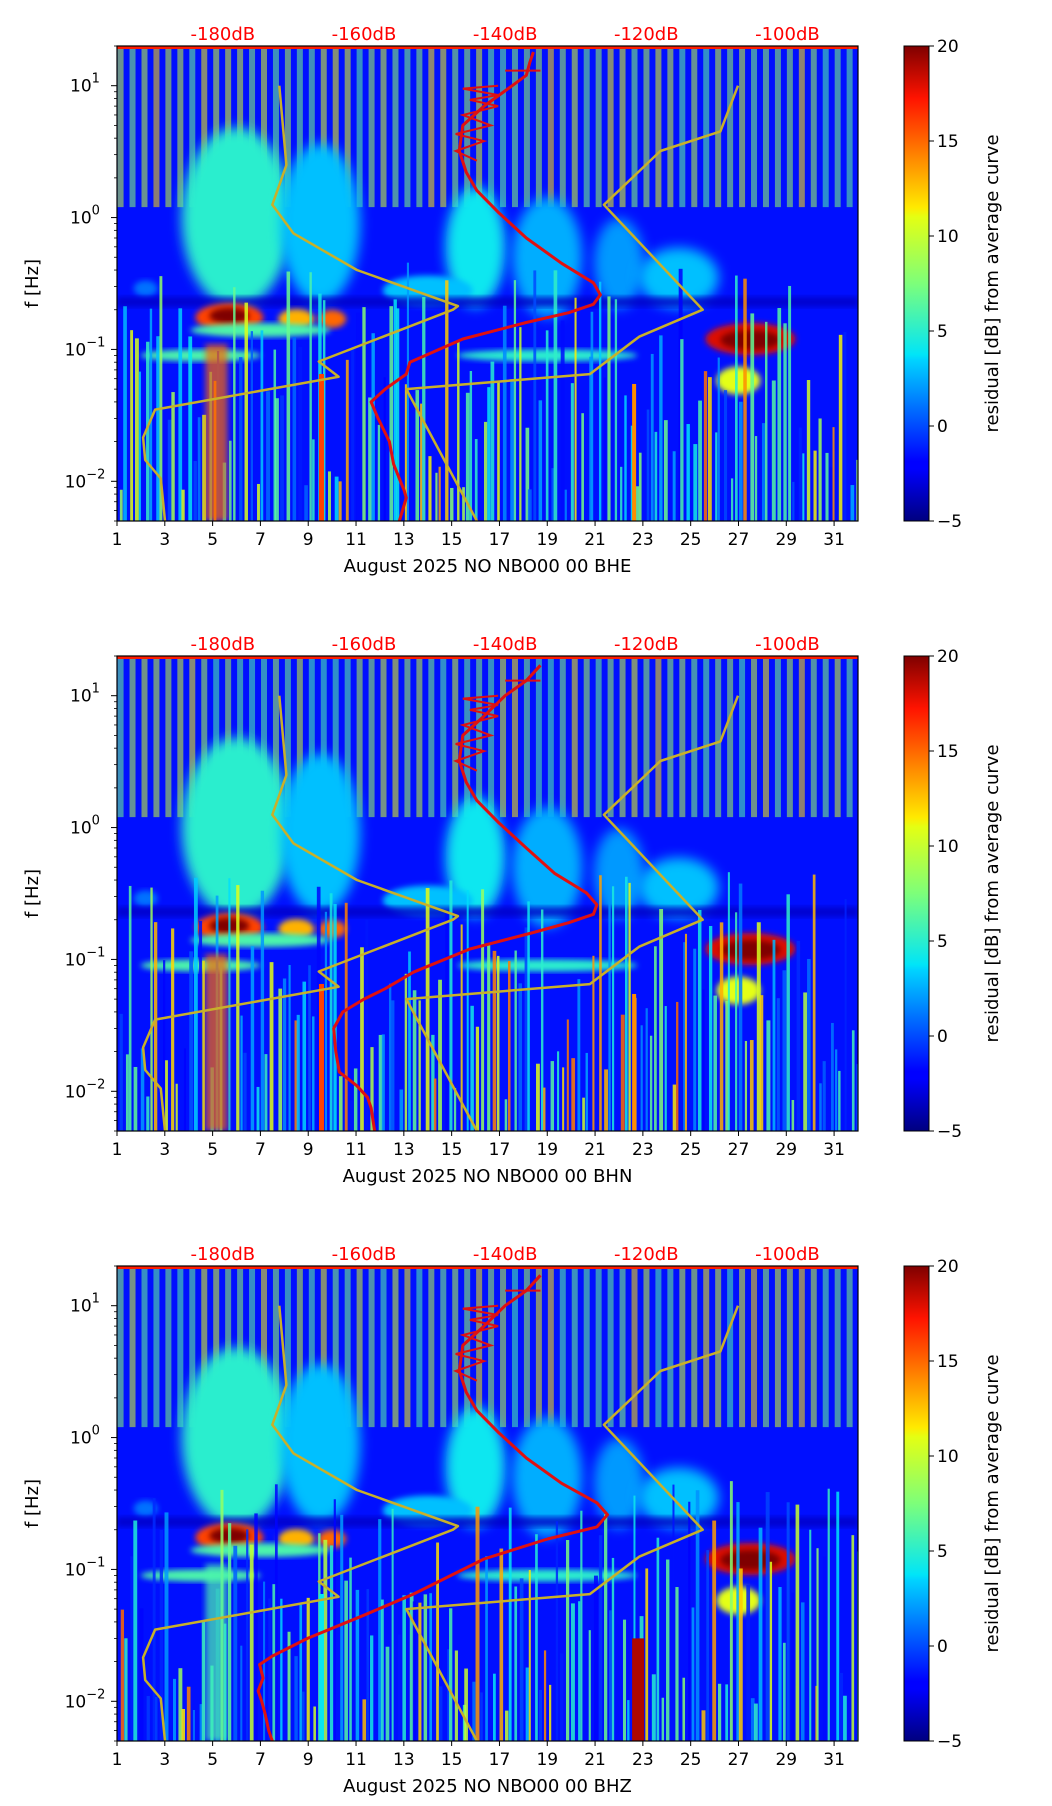  Describe the element at coordinates (992, 893) in the screenshot. I see `colorbar-label: residual [dB] from average curve` at that location.